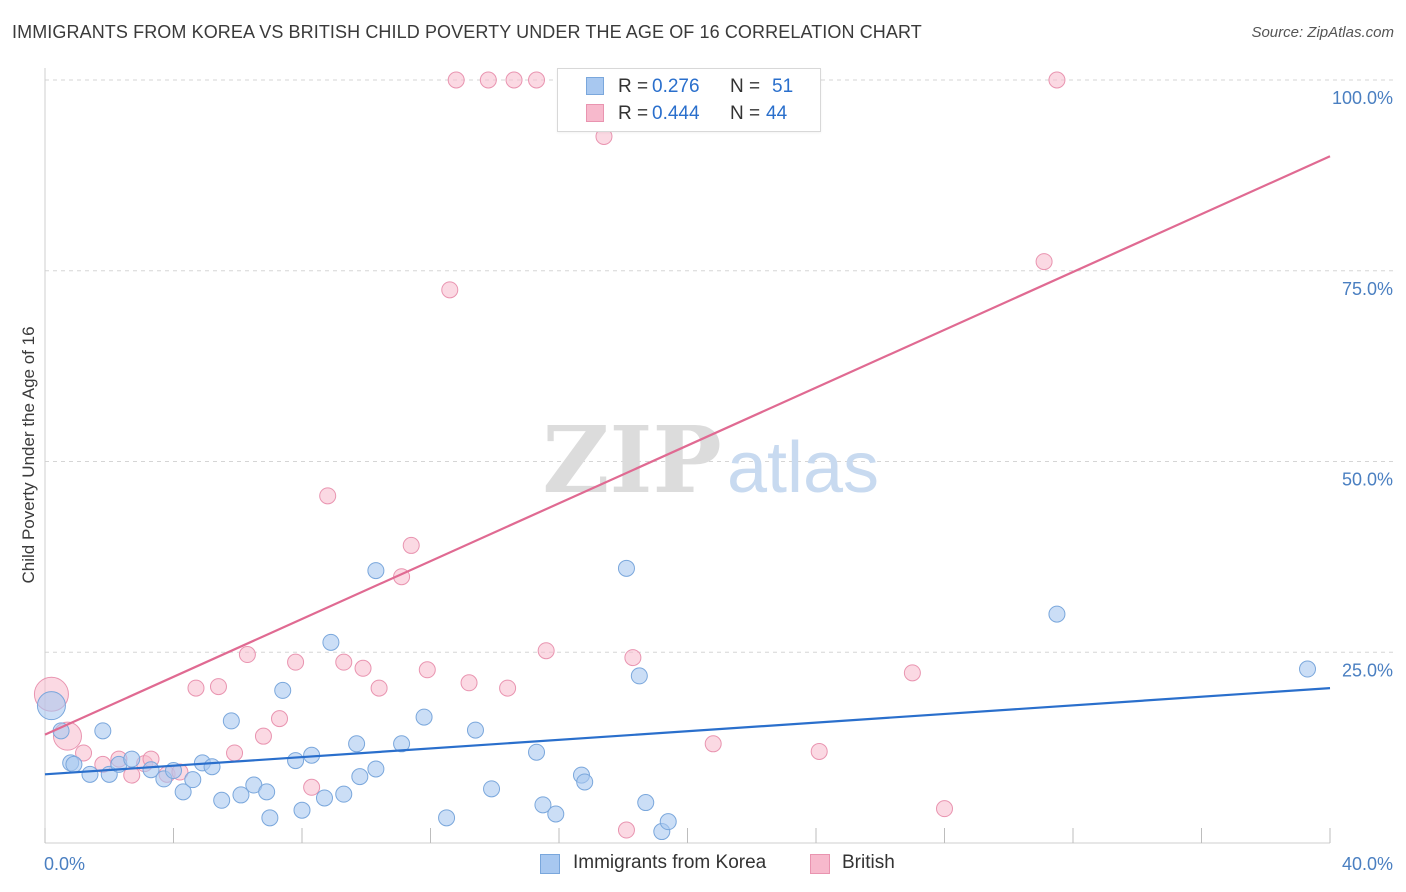 The height and width of the screenshot is (892, 1406). What do you see at coordinates (1367, 289) in the screenshot?
I see `y-tick-label: 75.0%` at bounding box center [1367, 289].